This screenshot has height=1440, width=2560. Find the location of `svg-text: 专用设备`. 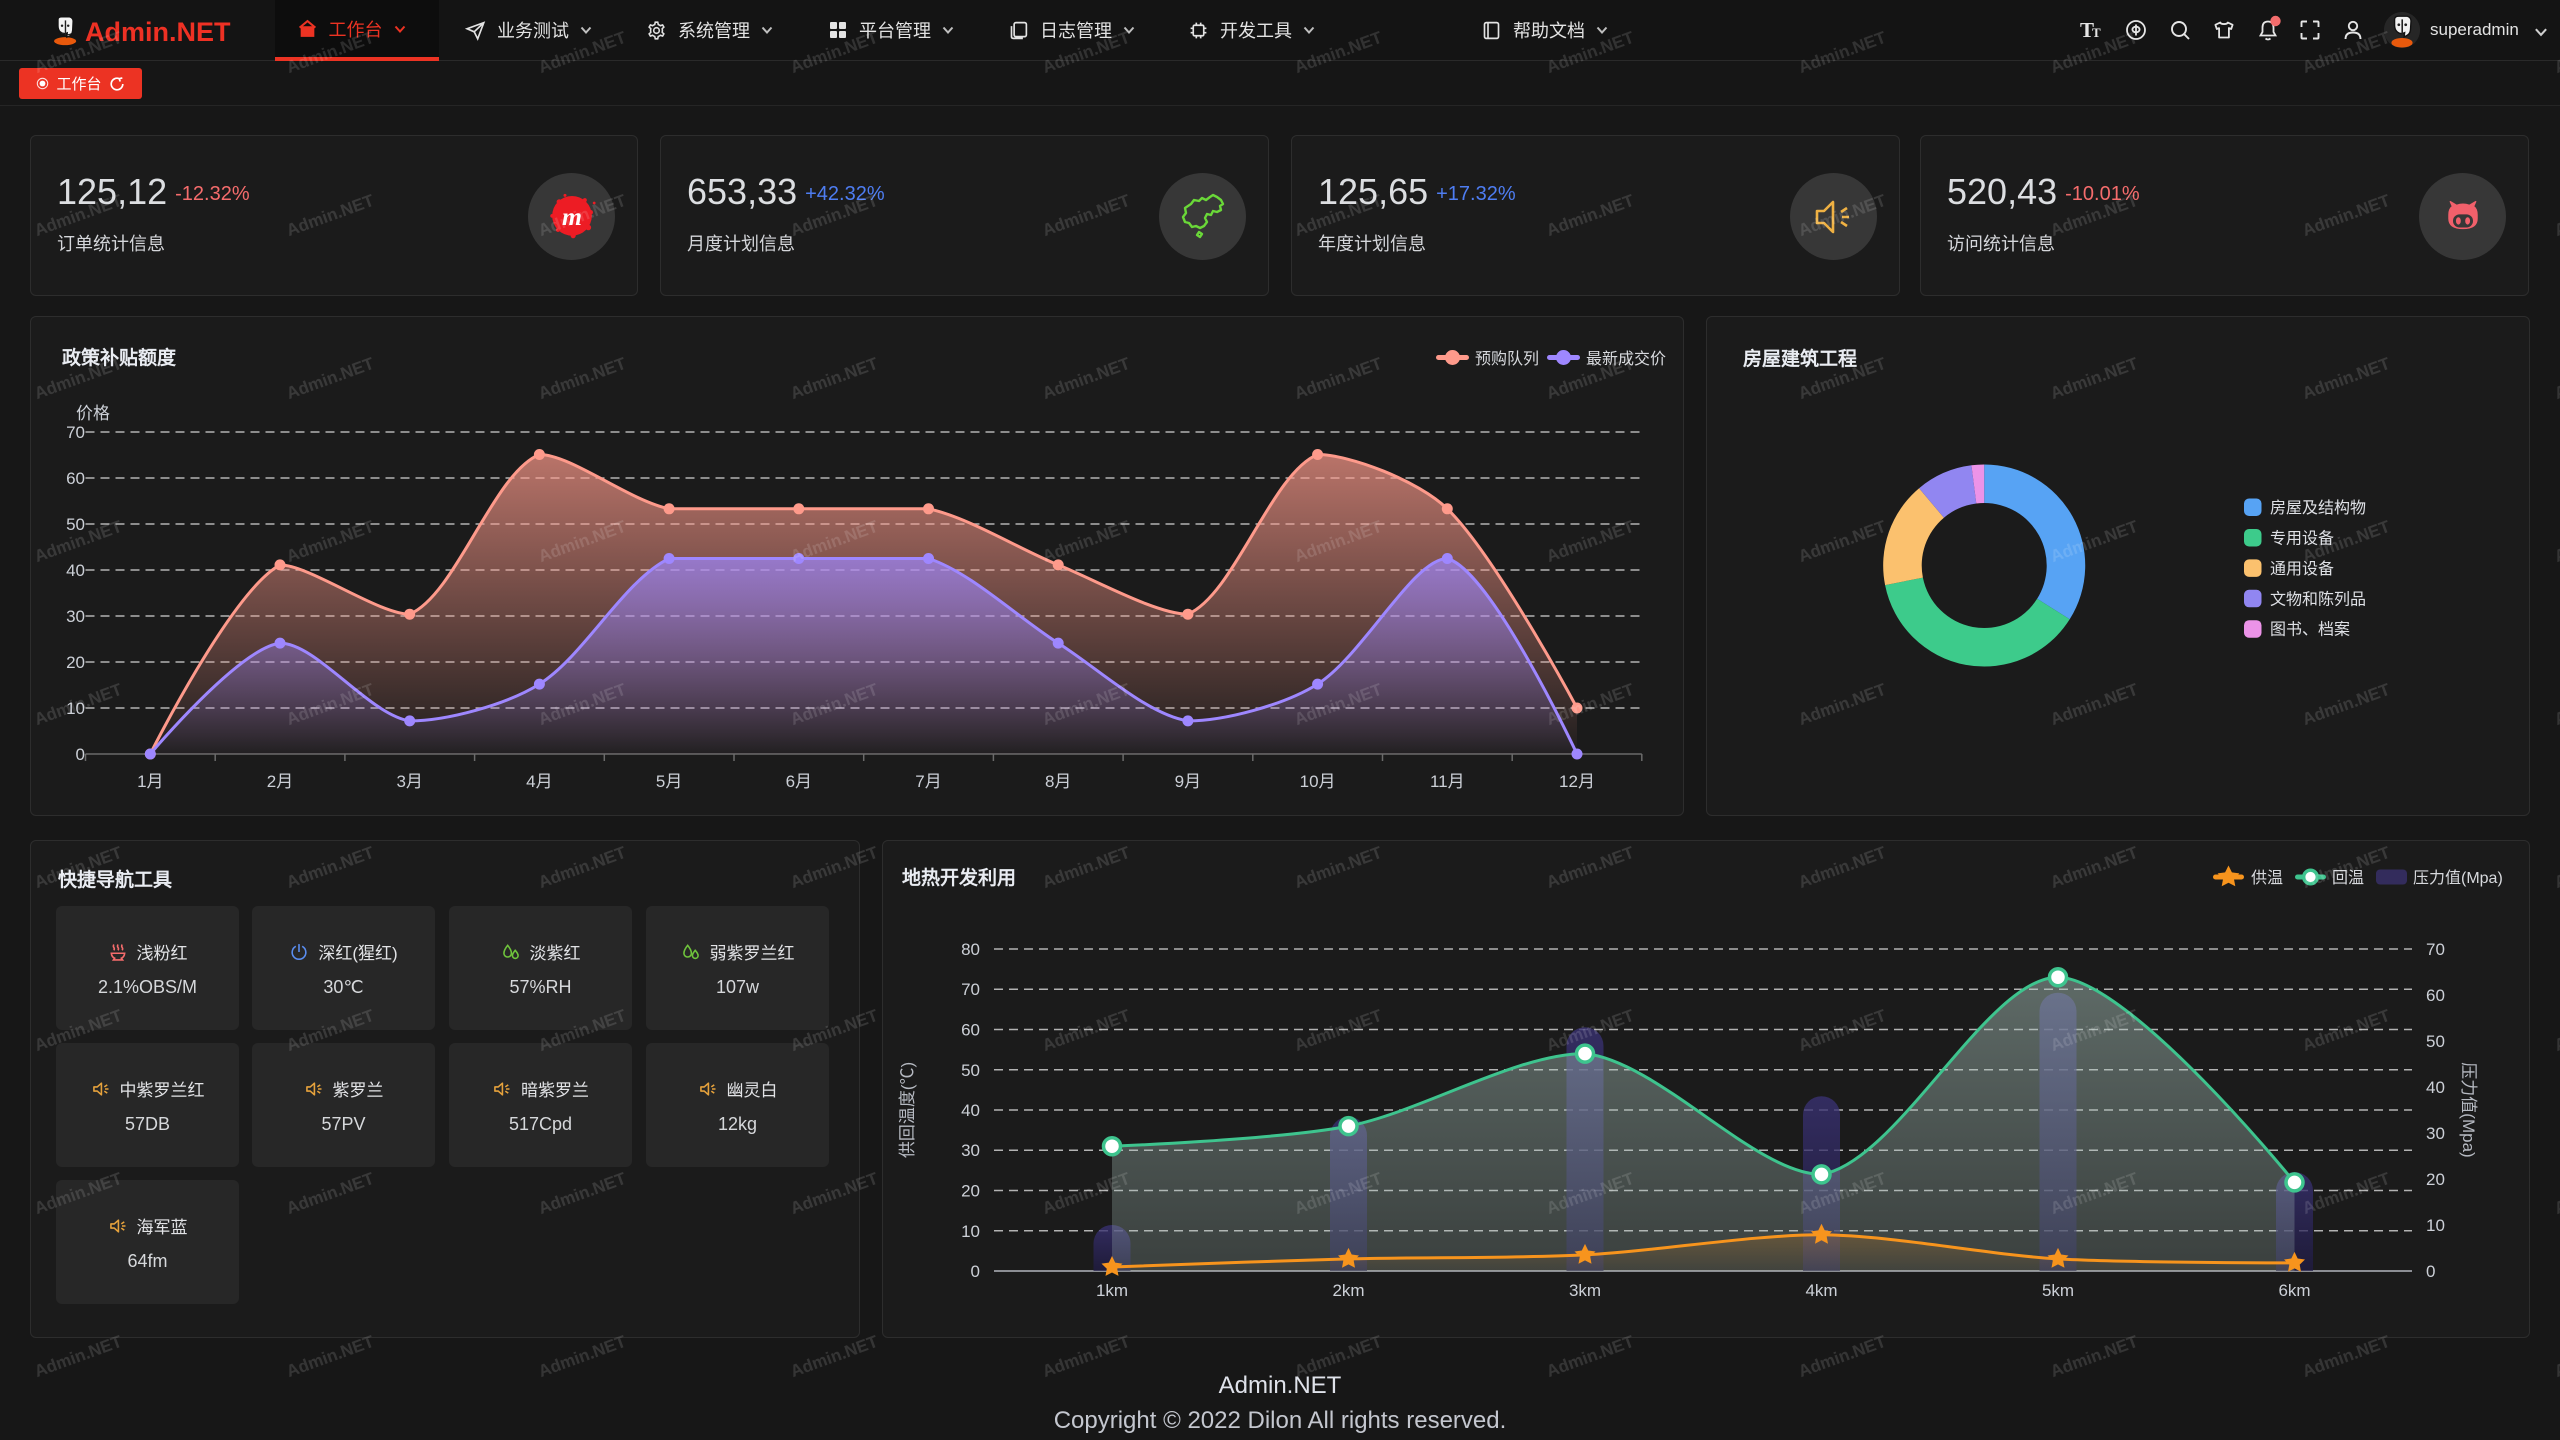

svg-text: 专用设备 is located at coordinates (2302, 539).